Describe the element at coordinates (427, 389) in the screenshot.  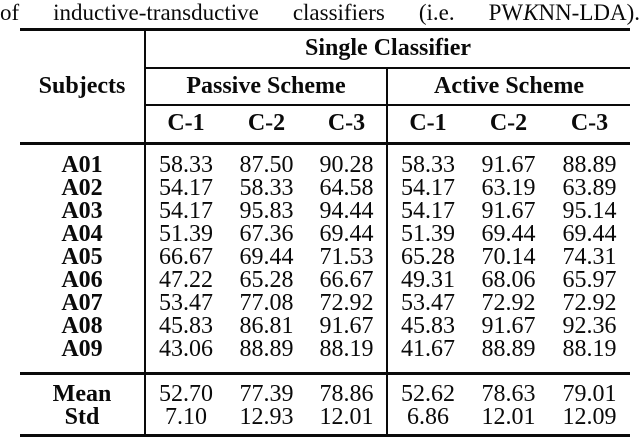
I see `value-cell: 52.62` at that location.